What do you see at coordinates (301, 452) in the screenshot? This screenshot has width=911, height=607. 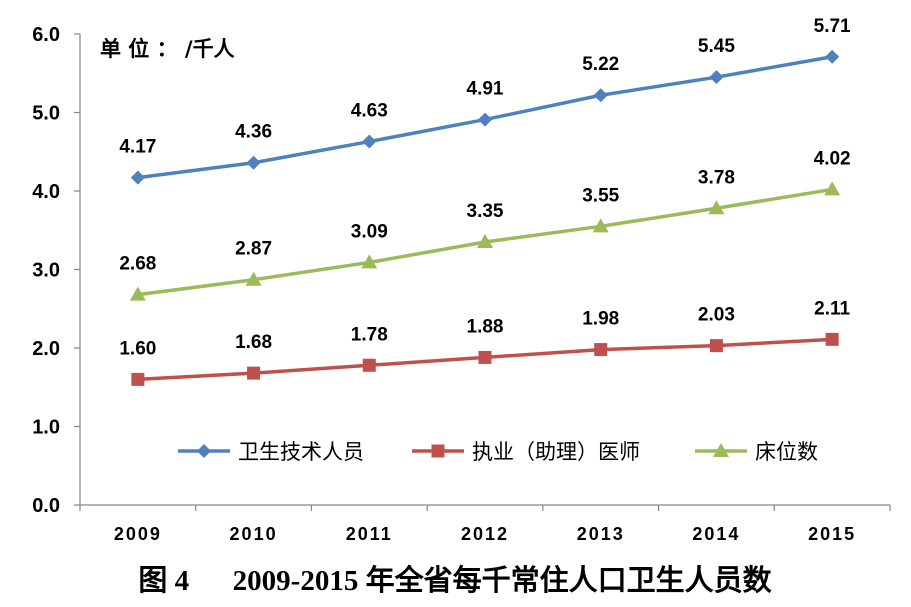 I see `legend-label: 卫生技术人员` at bounding box center [301, 452].